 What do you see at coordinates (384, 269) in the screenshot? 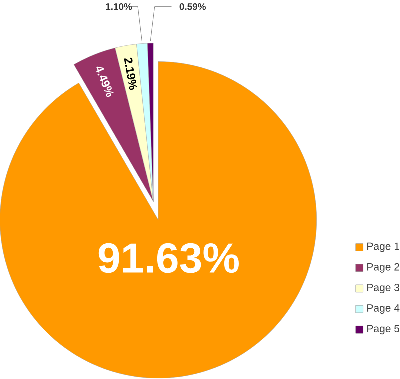
I see `legend-label: Page 2` at bounding box center [384, 269].